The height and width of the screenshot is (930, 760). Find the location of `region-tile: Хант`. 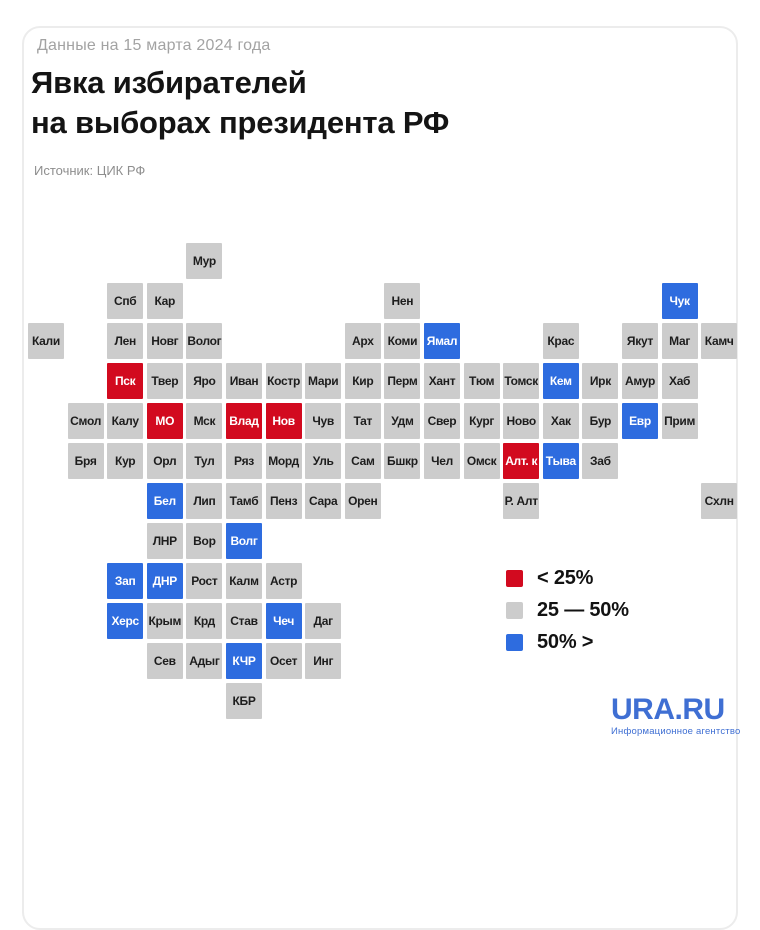

region-tile: Хант is located at coordinates (442, 381).